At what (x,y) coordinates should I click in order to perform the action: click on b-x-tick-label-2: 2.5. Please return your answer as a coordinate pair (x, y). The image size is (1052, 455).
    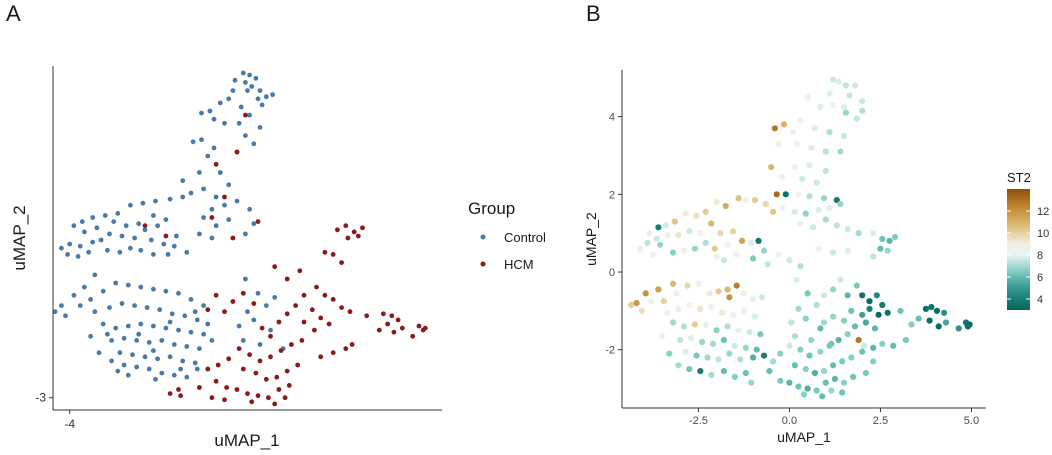
    Looking at the image, I should click on (880, 421).